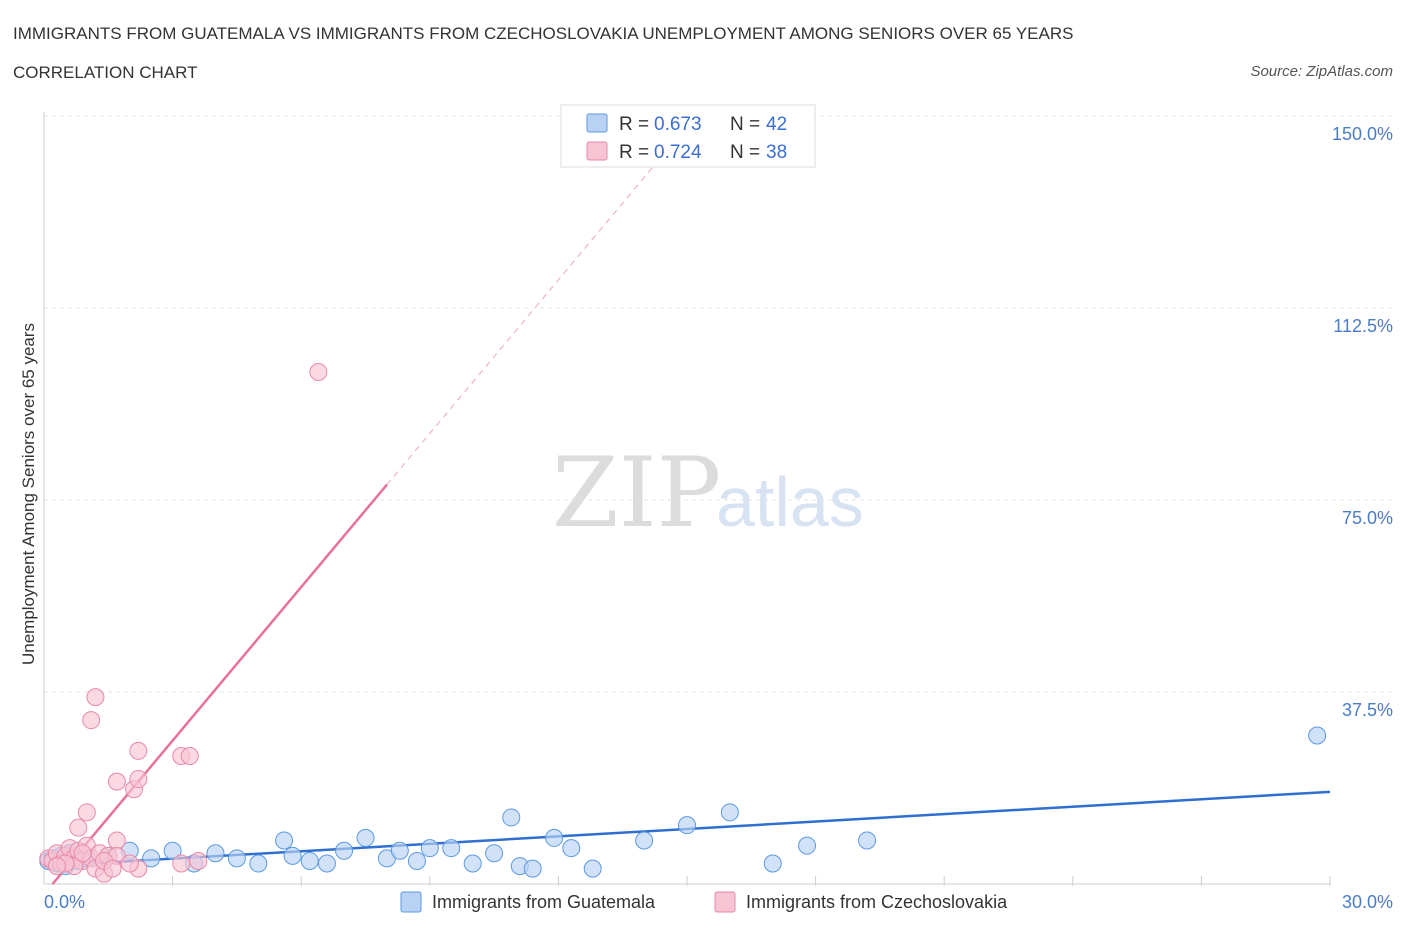 This screenshot has height=930, width=1406. Describe the element at coordinates (776, 124) in the screenshot. I see `legend-n-value-guatemala: 42` at that location.